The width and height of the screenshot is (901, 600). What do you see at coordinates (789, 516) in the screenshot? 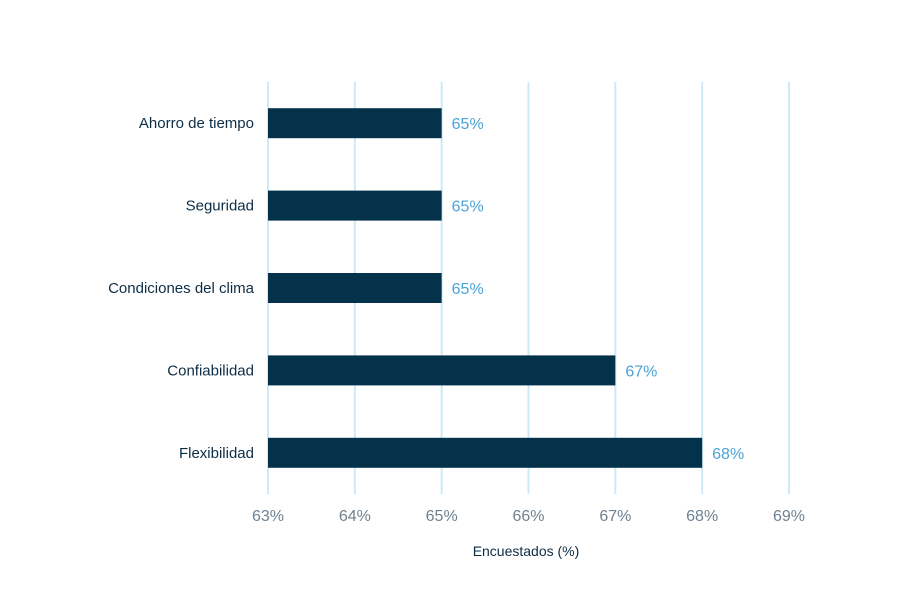
I see `x-tick-label: 69%` at bounding box center [789, 516].